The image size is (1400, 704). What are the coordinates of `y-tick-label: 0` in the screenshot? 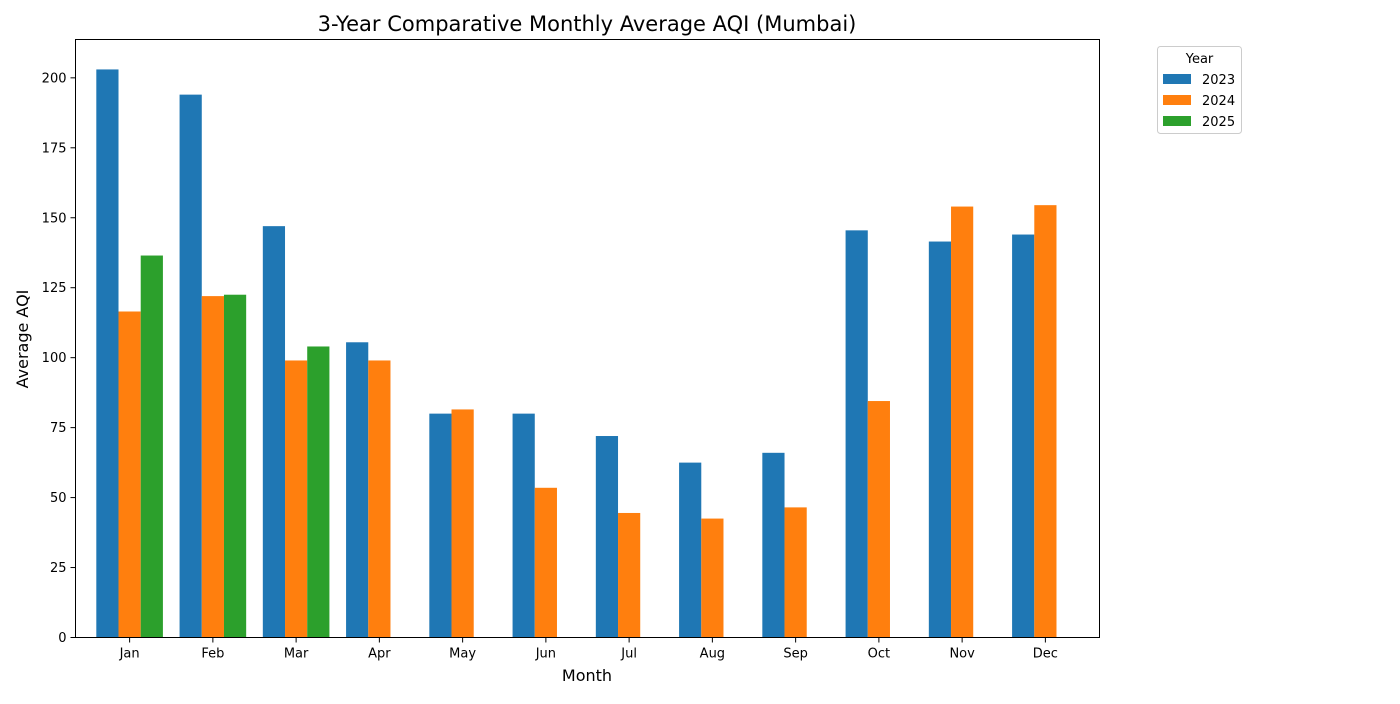 It's located at (62, 638).